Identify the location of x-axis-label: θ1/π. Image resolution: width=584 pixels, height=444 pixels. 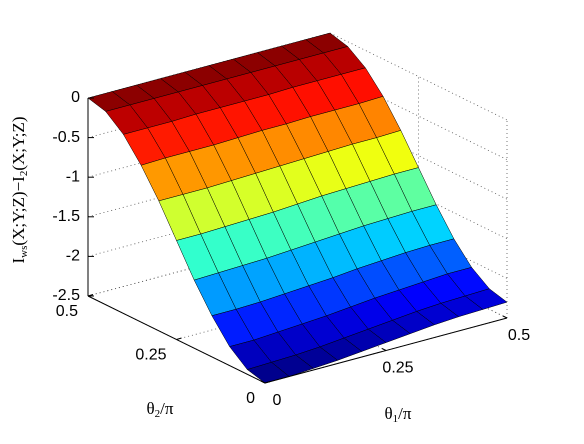
(398, 414).